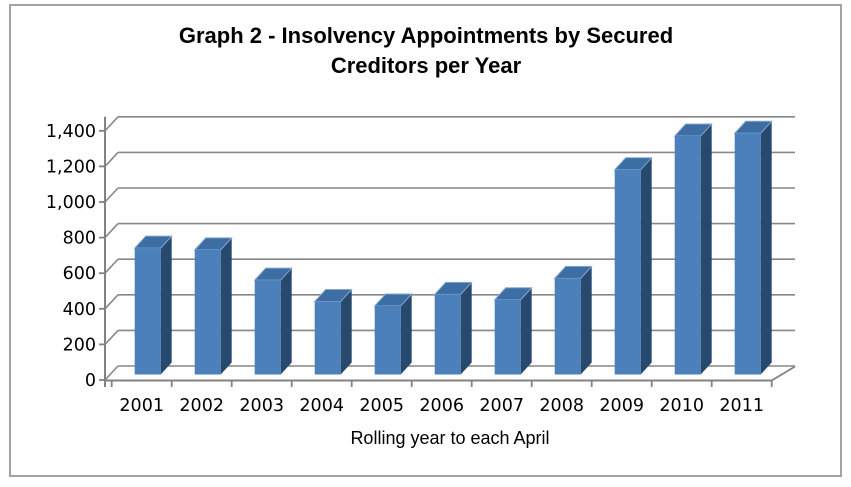  I want to click on x-axis-label-2002: 2002, so click(201, 406).